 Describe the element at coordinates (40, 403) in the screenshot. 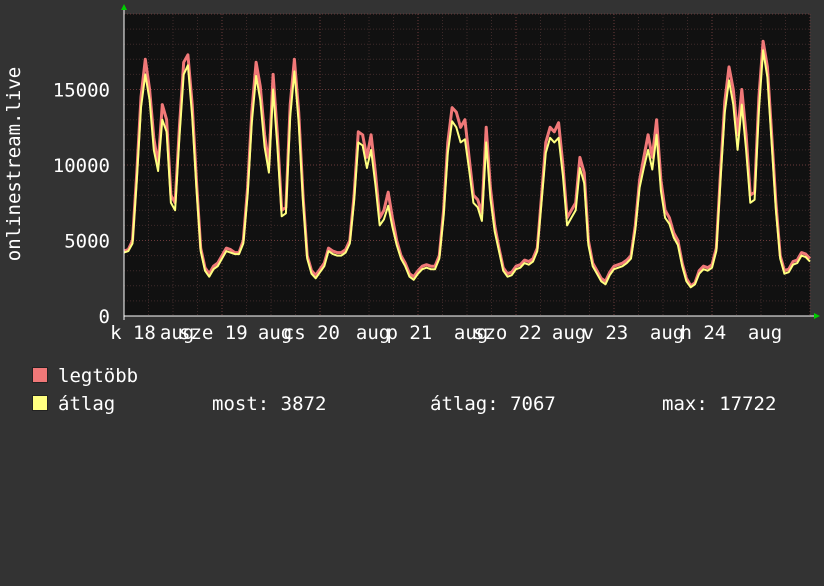

I see `legend-swatch-avg` at that location.